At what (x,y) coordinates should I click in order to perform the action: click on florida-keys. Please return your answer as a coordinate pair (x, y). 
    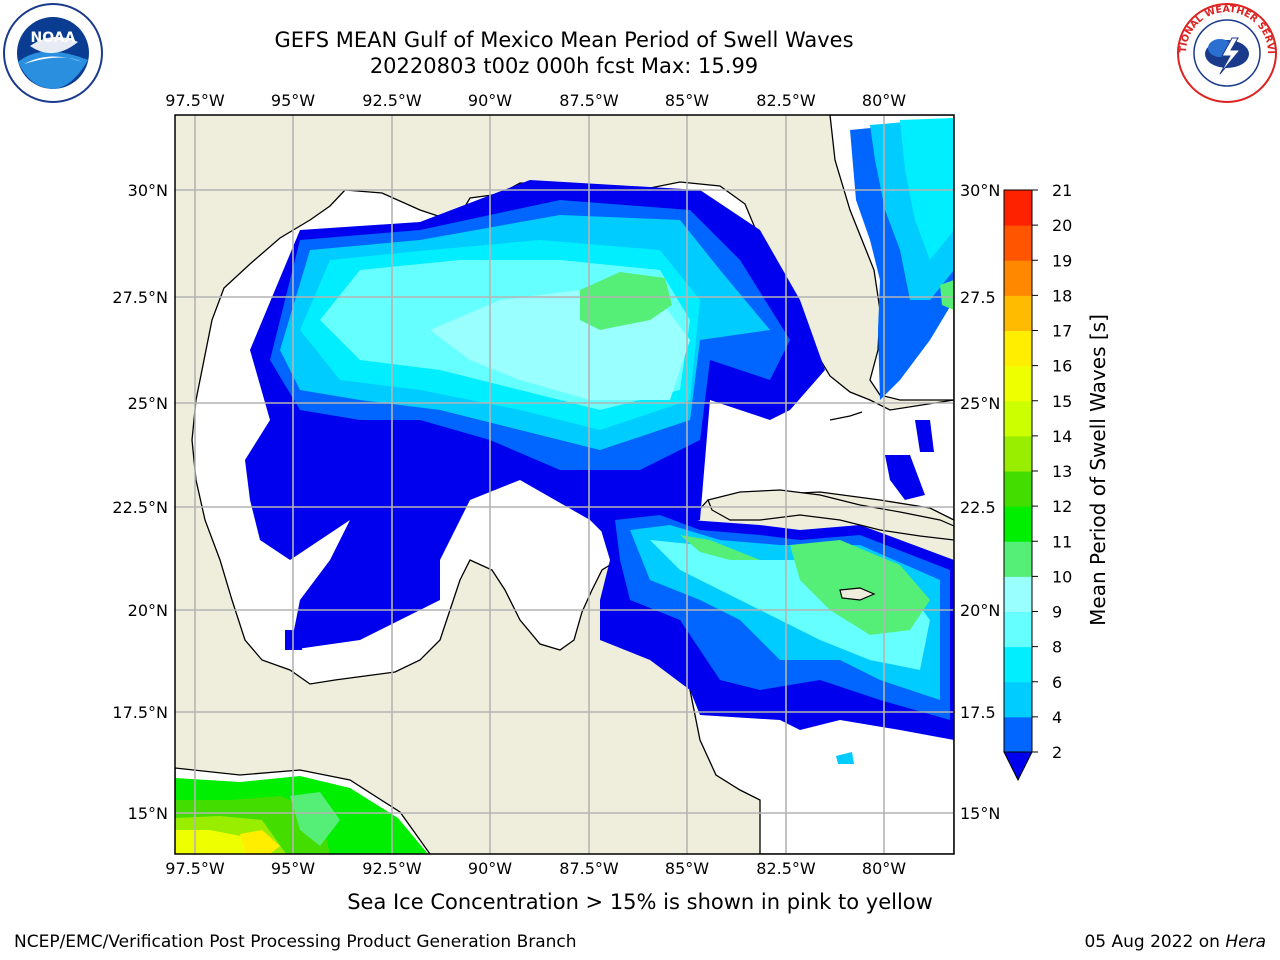
    Looking at the image, I should click on (846, 416).